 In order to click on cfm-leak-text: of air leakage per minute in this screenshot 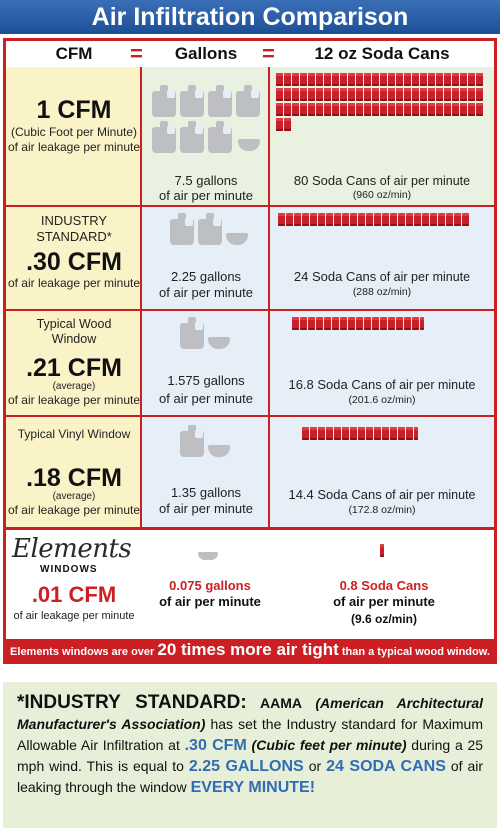, I will do `click(74, 283)`.